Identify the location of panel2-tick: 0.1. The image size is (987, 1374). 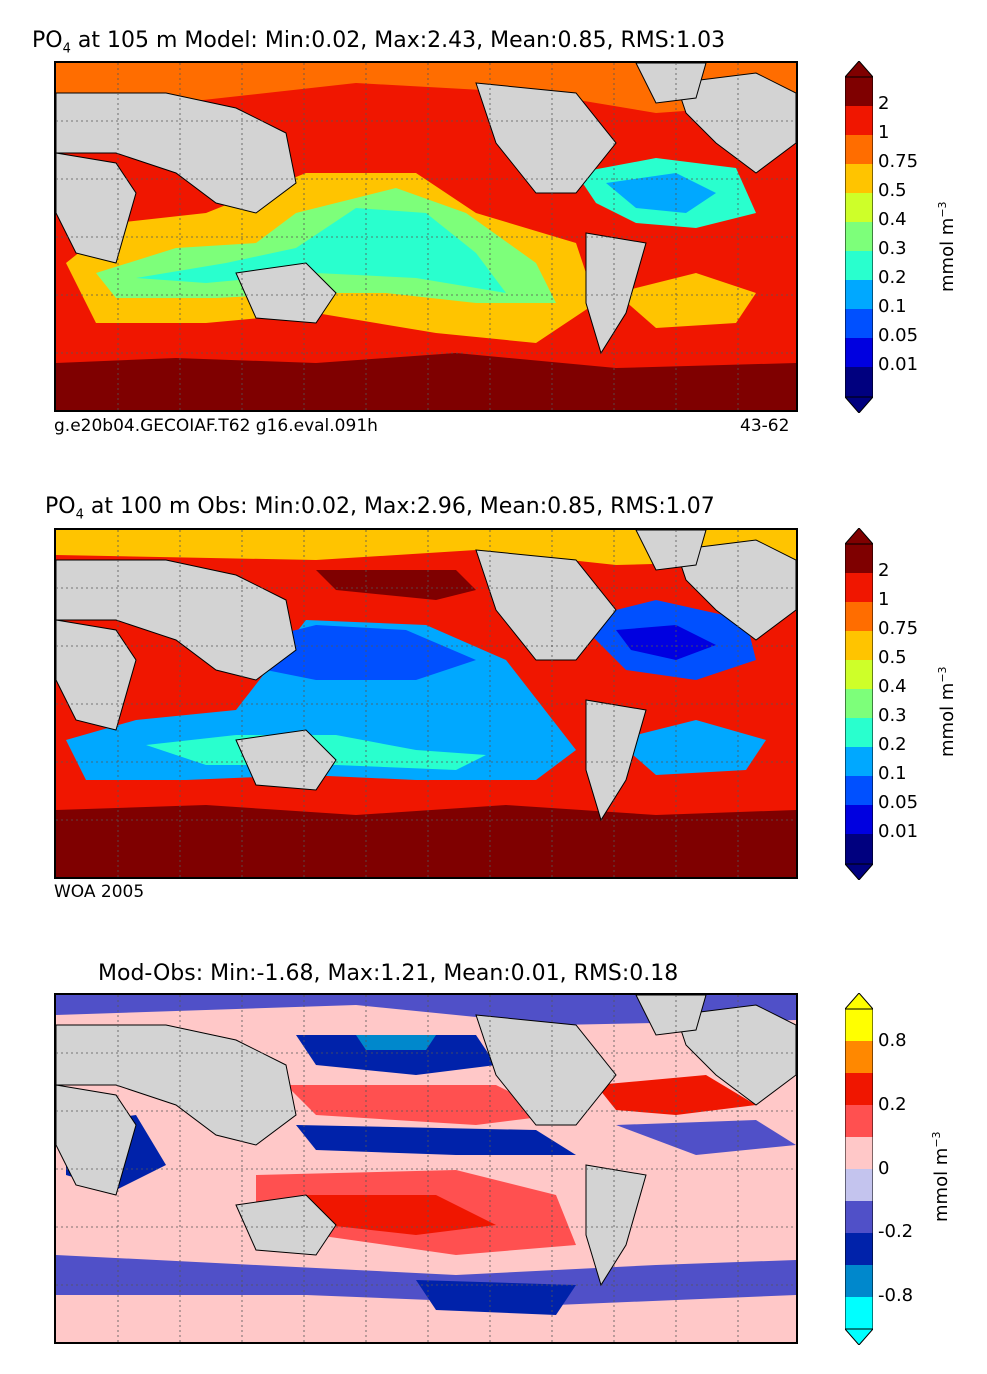
(892, 773).